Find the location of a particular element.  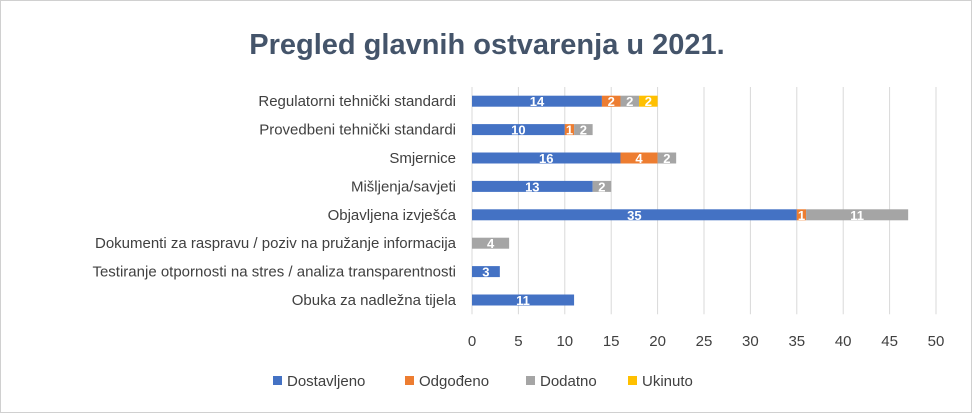

chart-title: Pregled glavnih ostvarenja u 2021. is located at coordinates (486, 45).